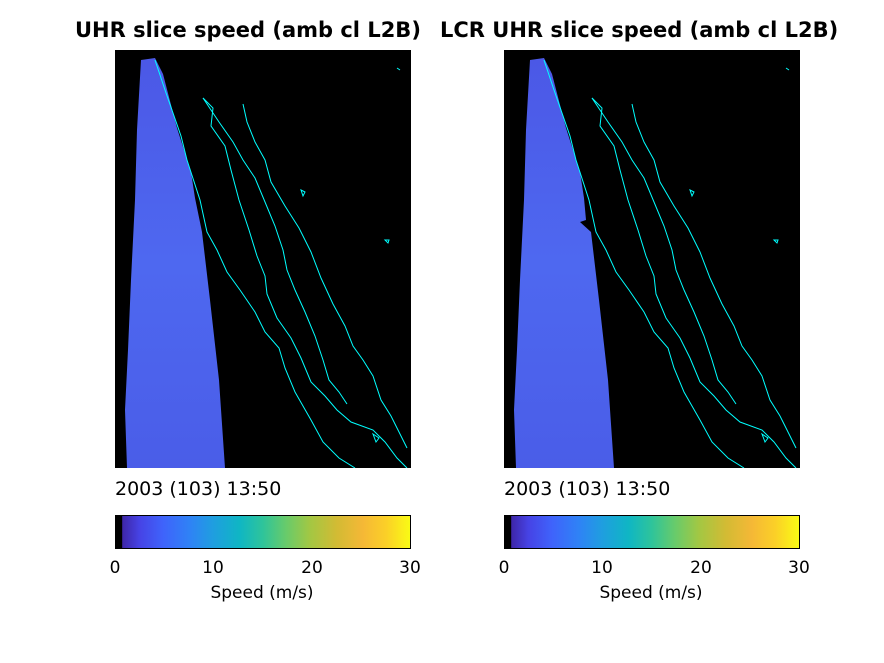 The height and width of the screenshot is (663, 884). I want to click on panel1-colorbar-tick-10: 10, so click(213, 568).